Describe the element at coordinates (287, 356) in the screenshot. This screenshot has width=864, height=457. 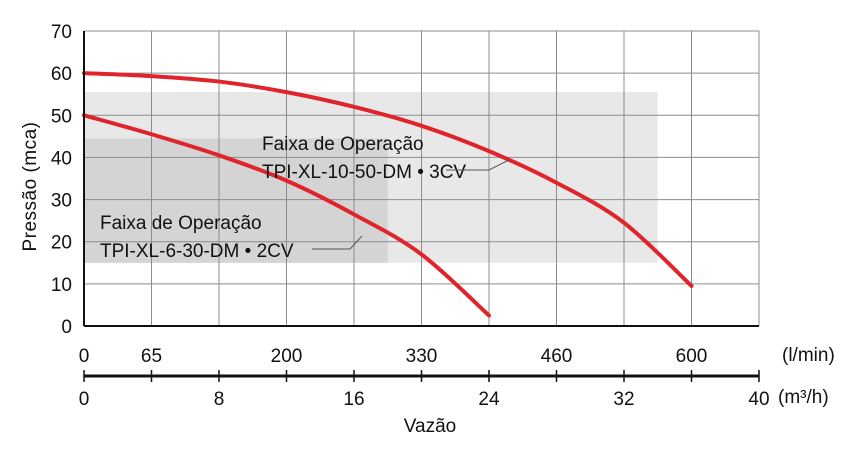
I see `x-tick-label-lmin: 200` at that location.